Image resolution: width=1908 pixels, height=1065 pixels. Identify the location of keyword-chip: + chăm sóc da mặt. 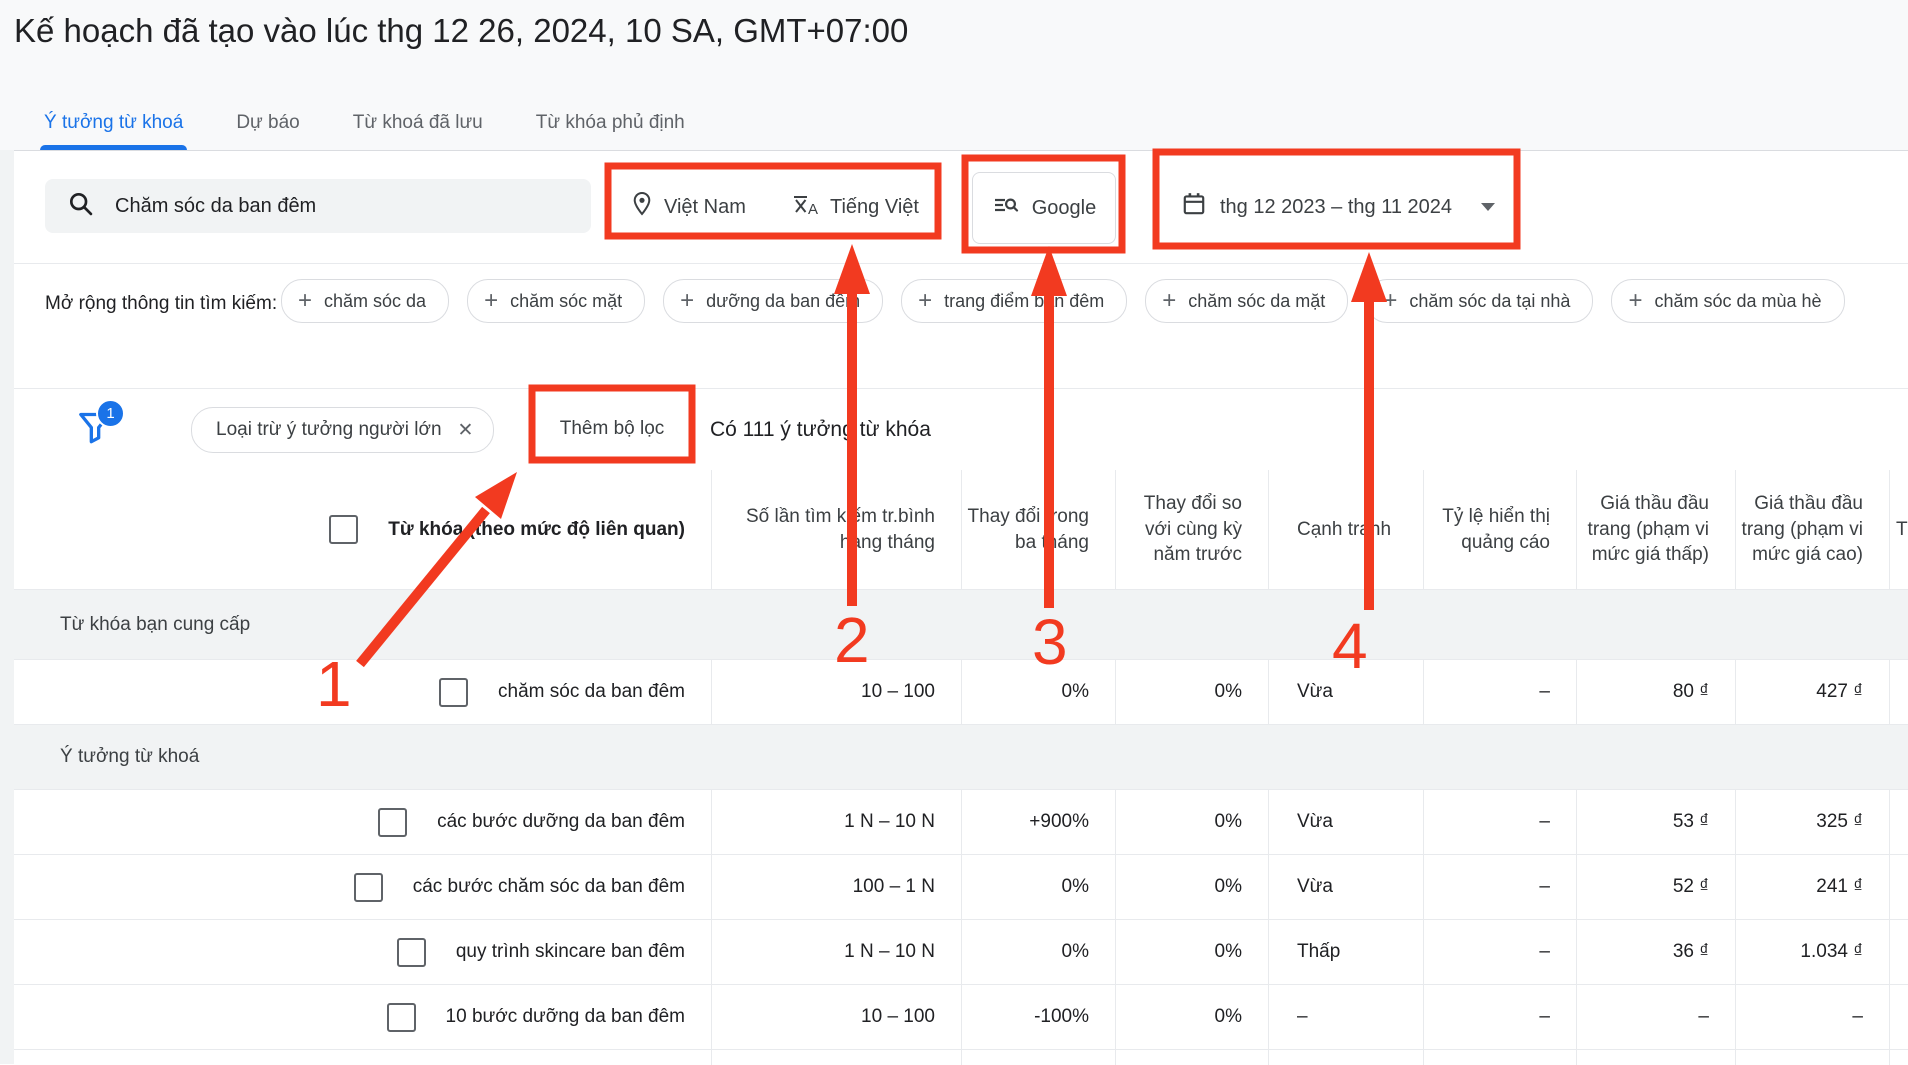
(1247, 301).